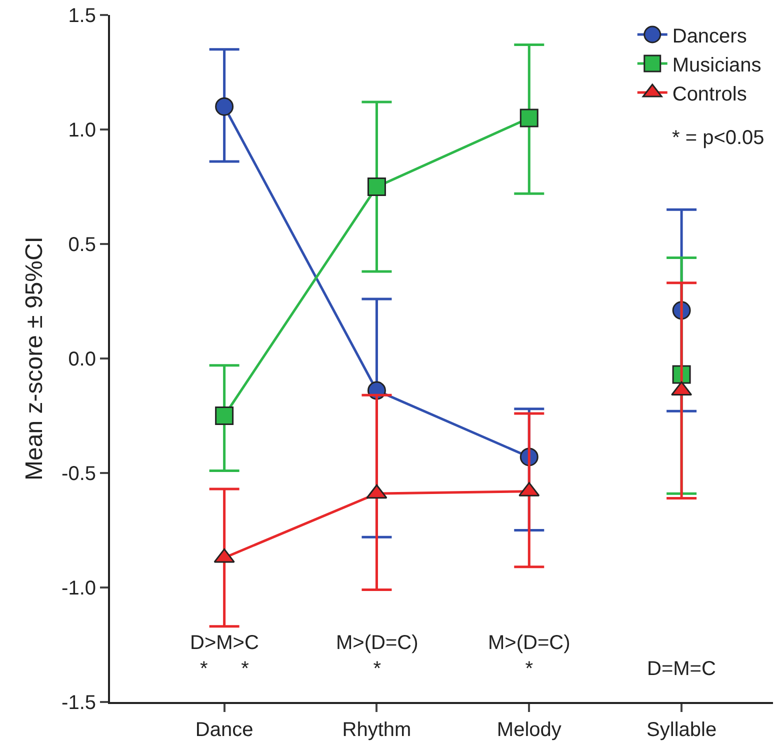 This screenshot has width=783, height=742. I want to click on legend-label: Controls, so click(709, 94).